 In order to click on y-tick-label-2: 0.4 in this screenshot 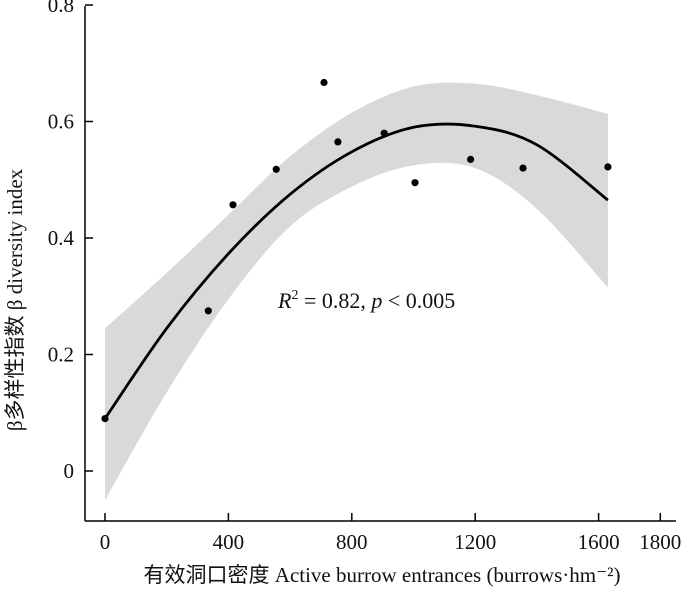, I will do `click(61, 238)`.